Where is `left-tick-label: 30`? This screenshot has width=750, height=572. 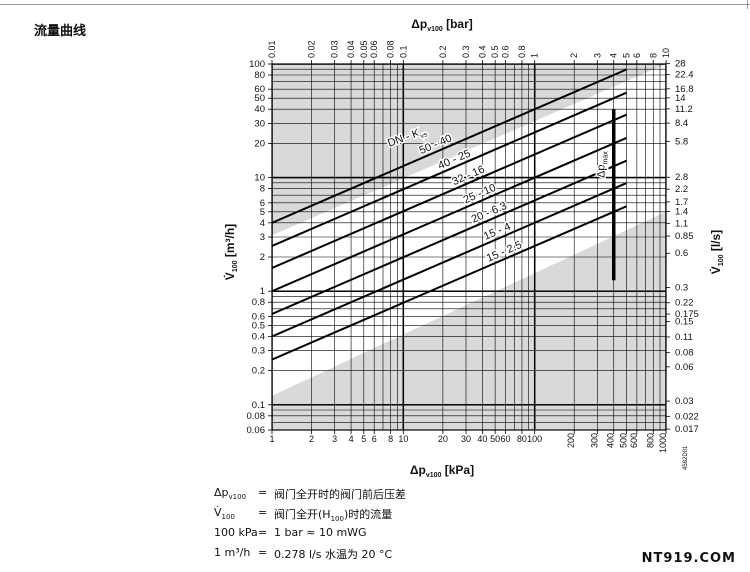
left-tick-label: 30 is located at coordinates (259, 123).